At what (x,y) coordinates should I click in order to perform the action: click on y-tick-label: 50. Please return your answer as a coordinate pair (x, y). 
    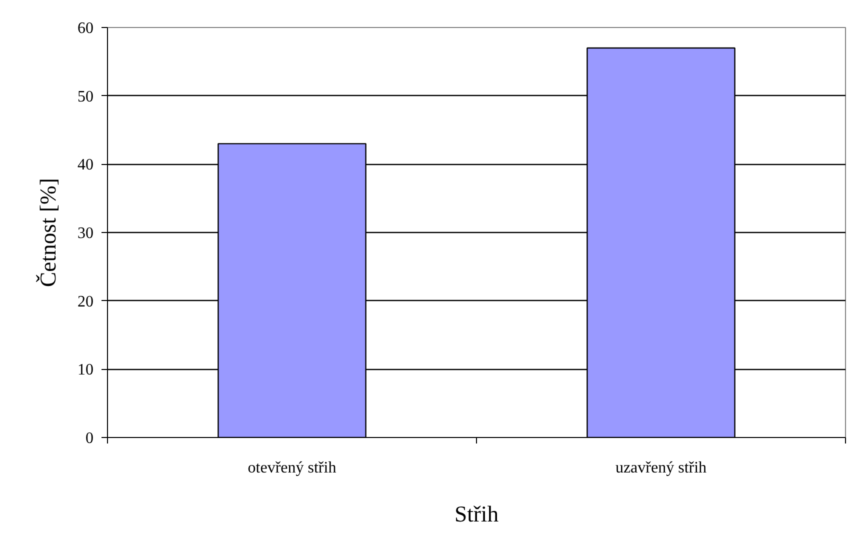
    Looking at the image, I should click on (86, 97).